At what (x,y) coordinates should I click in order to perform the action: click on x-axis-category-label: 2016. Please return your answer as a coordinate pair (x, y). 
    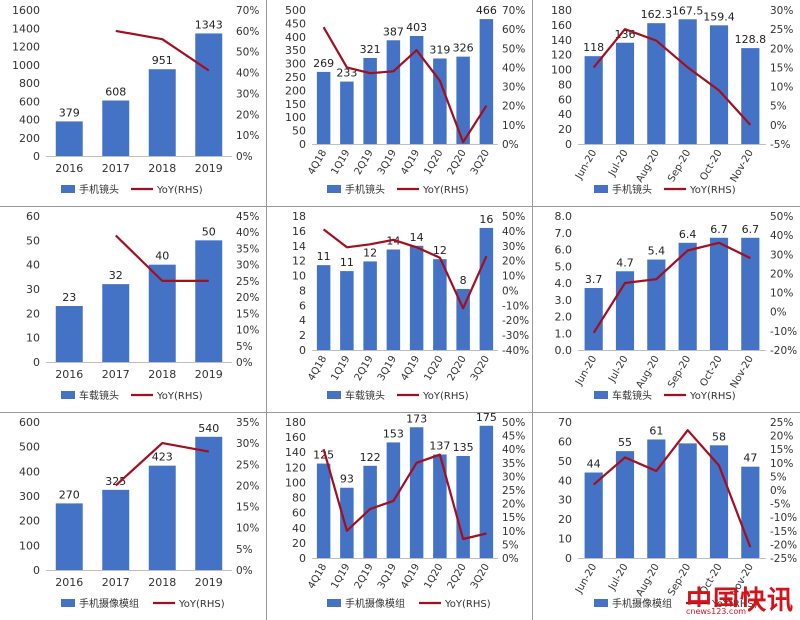
    Looking at the image, I should click on (69, 168).